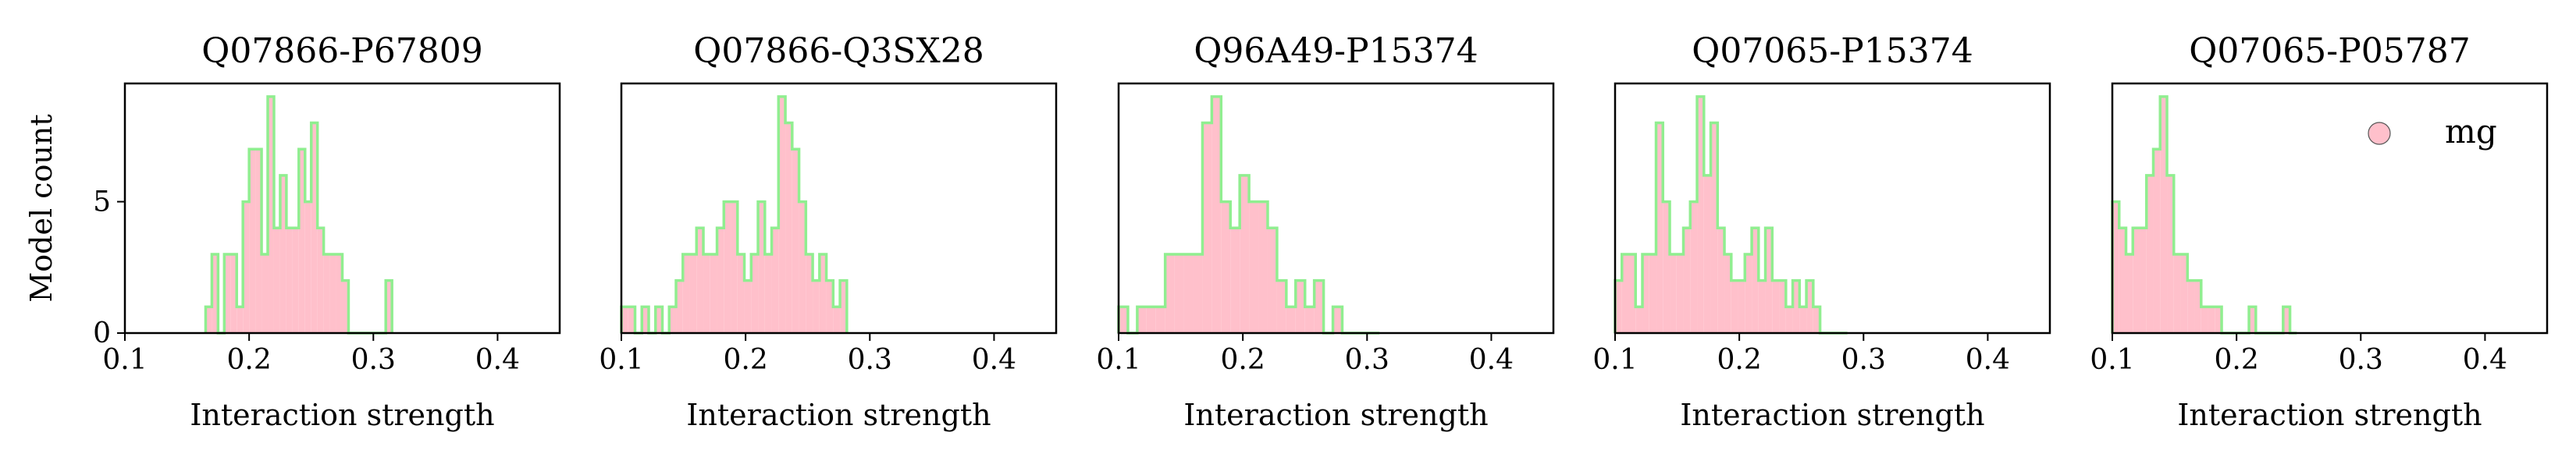 The height and width of the screenshot is (468, 2576). What do you see at coordinates (2432, 131) in the screenshot?
I see `legend: mg` at bounding box center [2432, 131].